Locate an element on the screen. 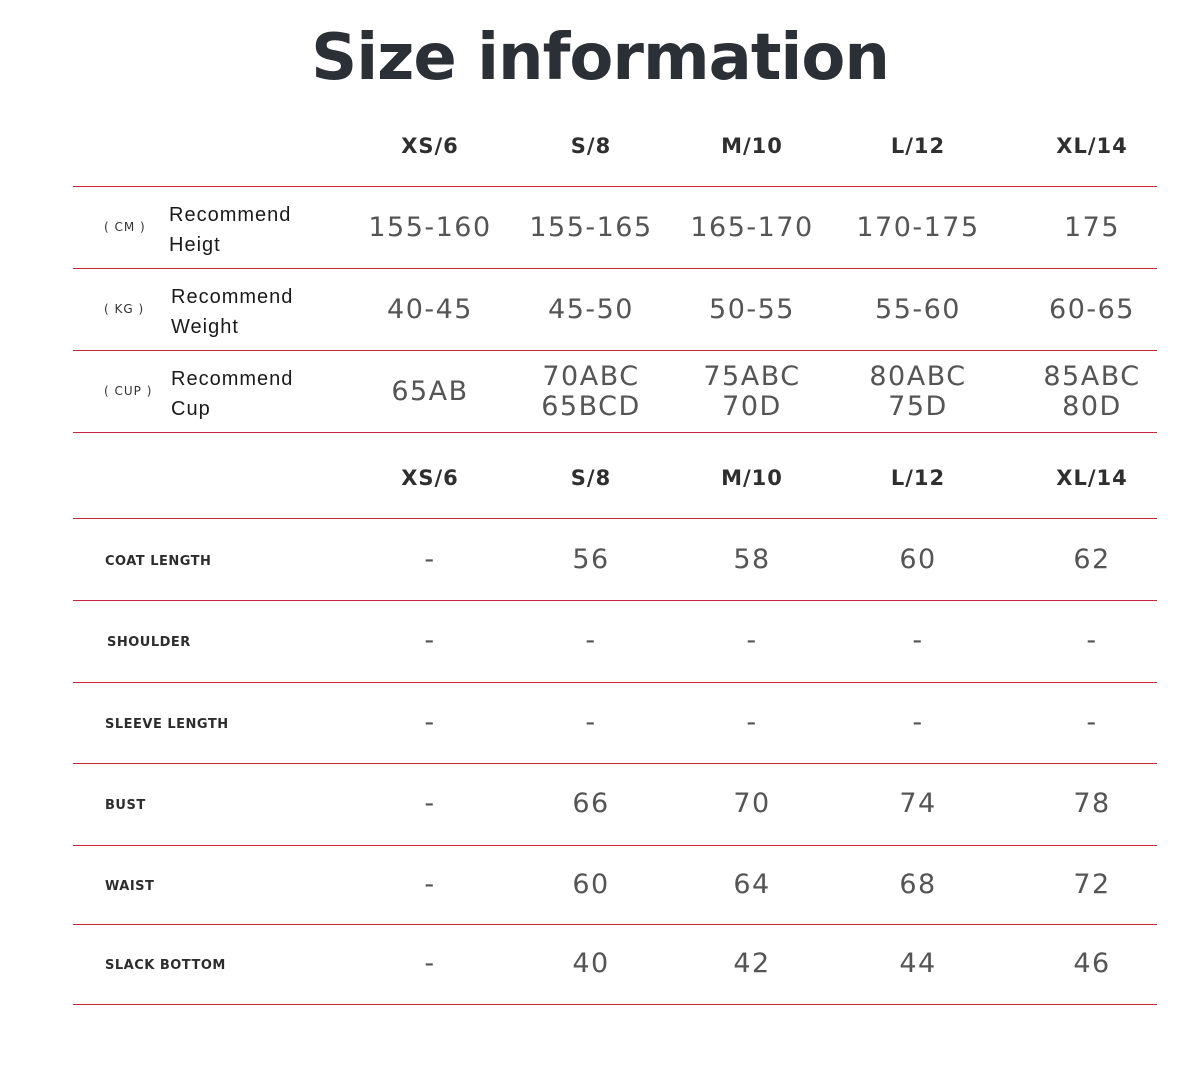 The height and width of the screenshot is (1084, 1200). size-header-1-table-2: XS/6 is located at coordinates (430, 478).